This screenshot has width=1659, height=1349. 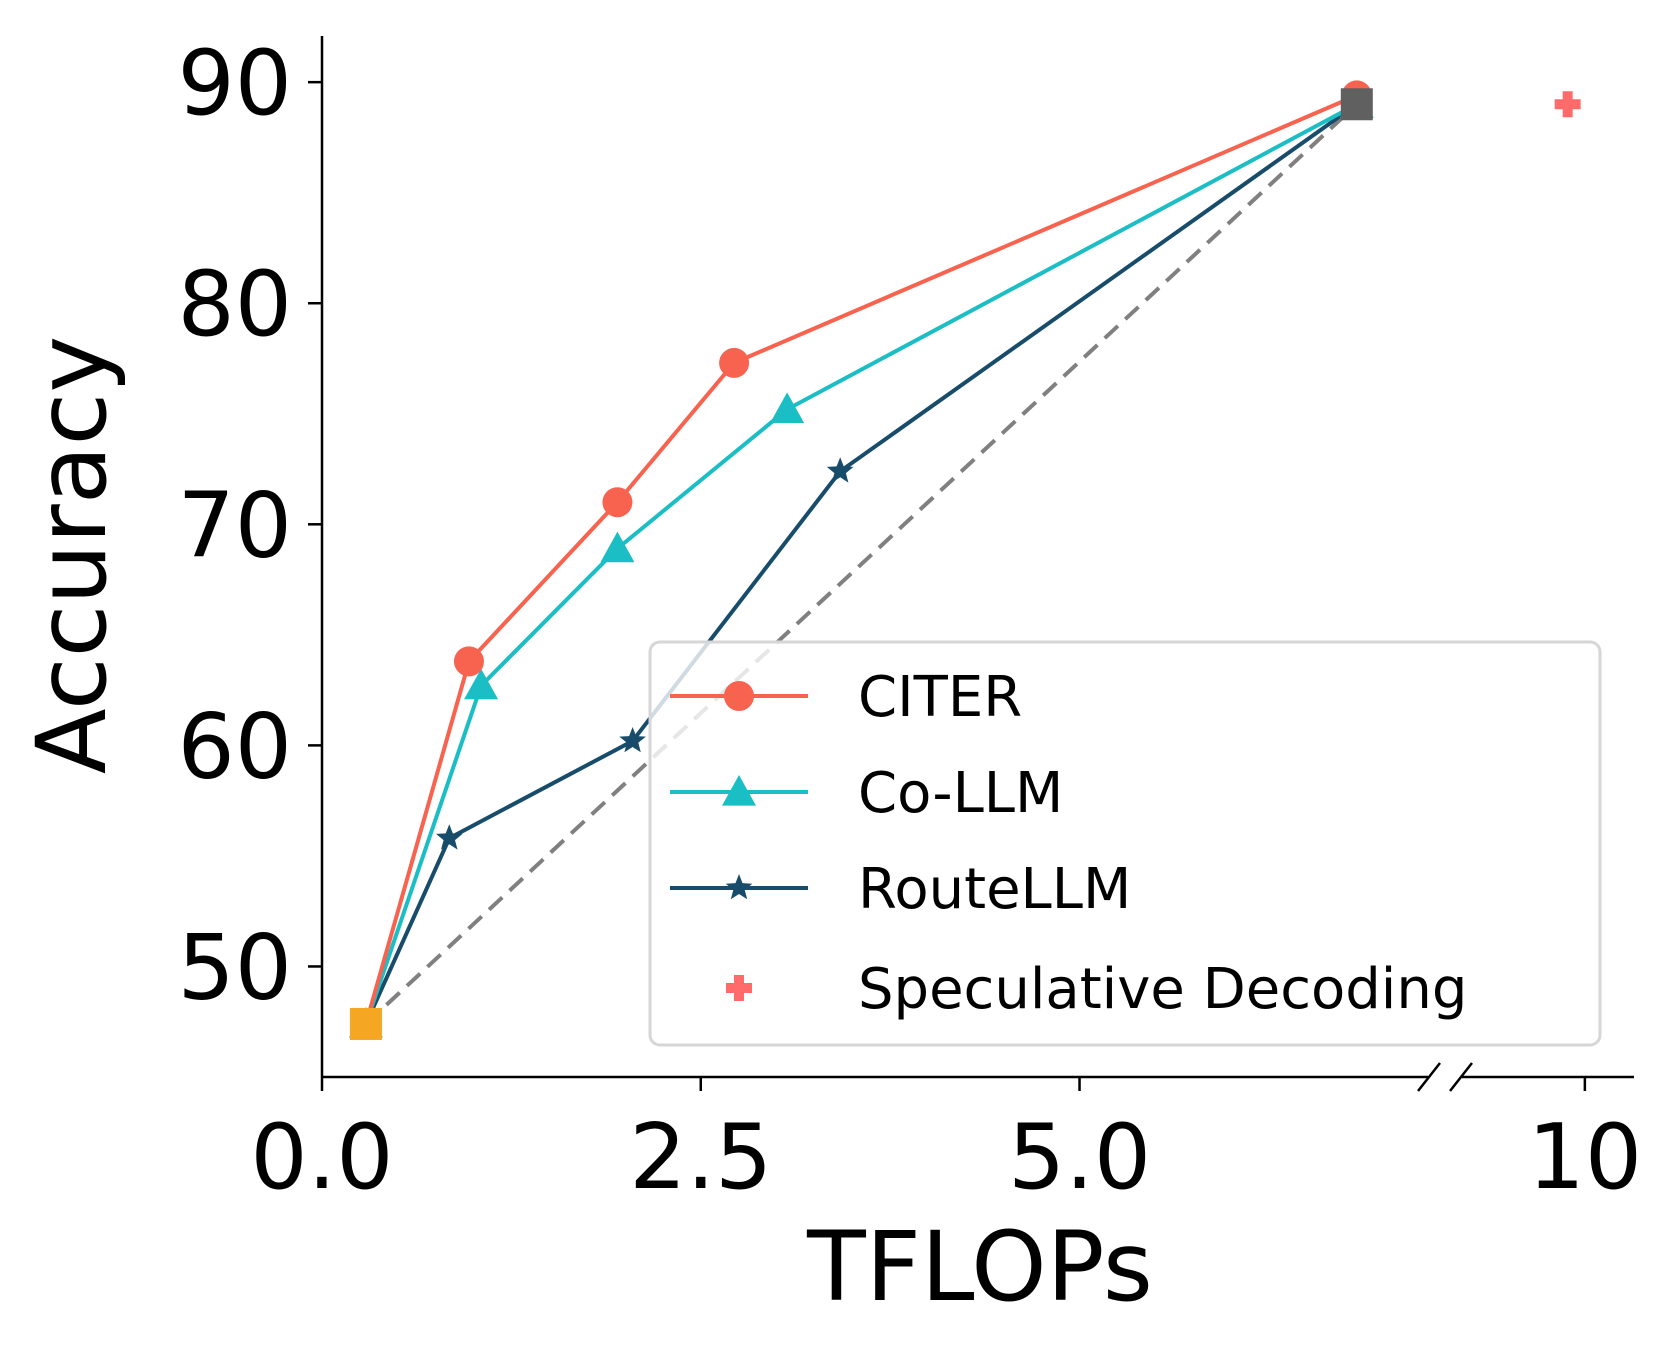 I want to click on legend-citer-marker, so click(x=739, y=696).